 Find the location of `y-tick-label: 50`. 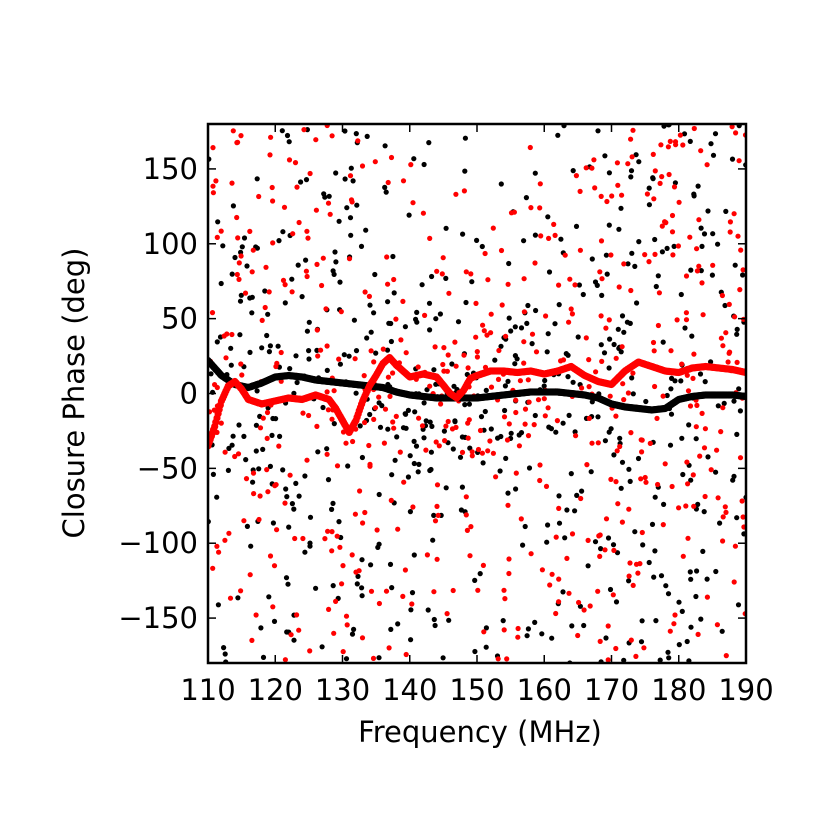

y-tick-label: 50 is located at coordinates (179, 319).